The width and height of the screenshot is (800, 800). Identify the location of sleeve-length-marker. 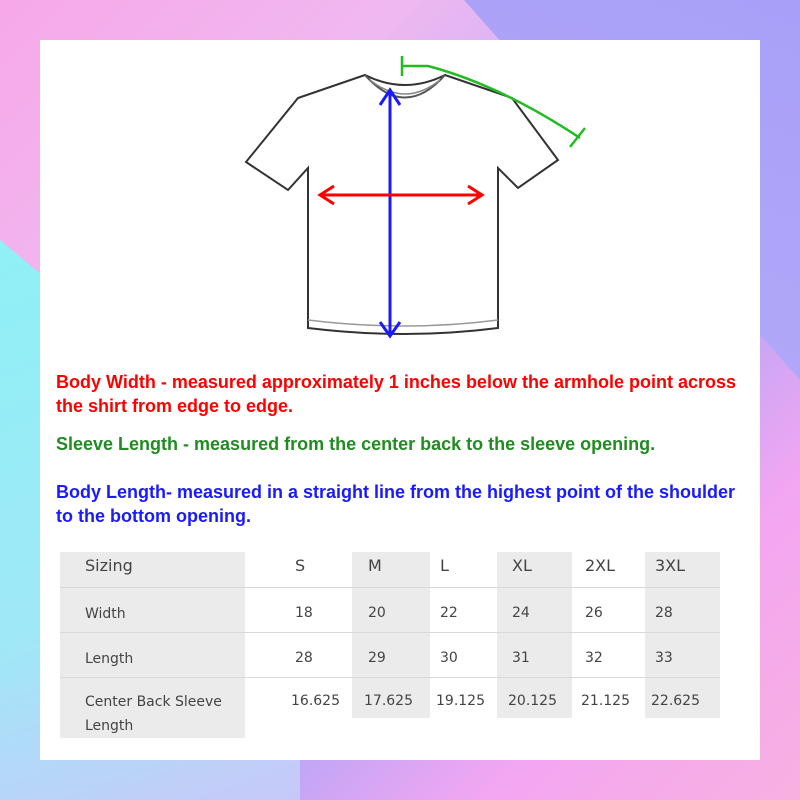
(491, 102).